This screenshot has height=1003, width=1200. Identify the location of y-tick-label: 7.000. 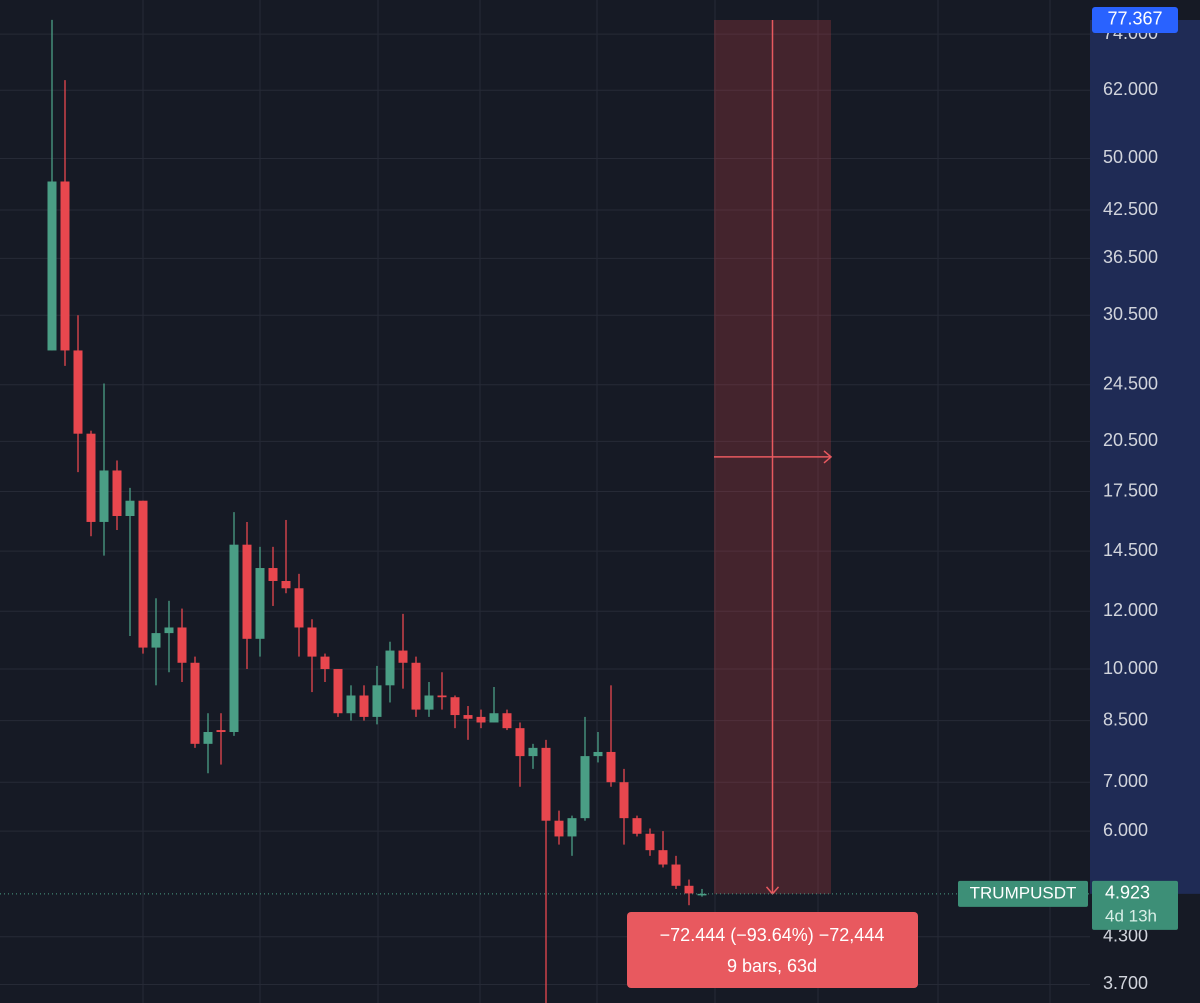
(1125, 781).